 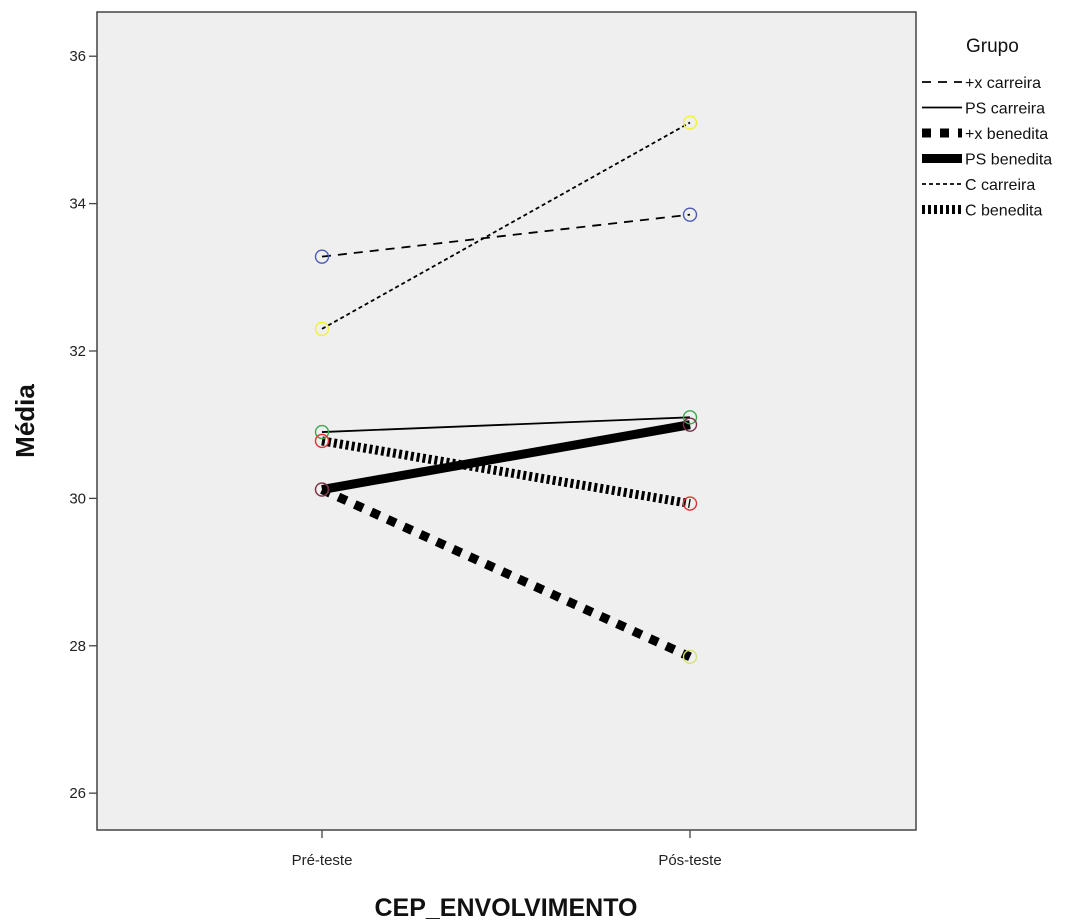 What do you see at coordinates (25, 421) in the screenshot?
I see `y-axis-title: Média` at bounding box center [25, 421].